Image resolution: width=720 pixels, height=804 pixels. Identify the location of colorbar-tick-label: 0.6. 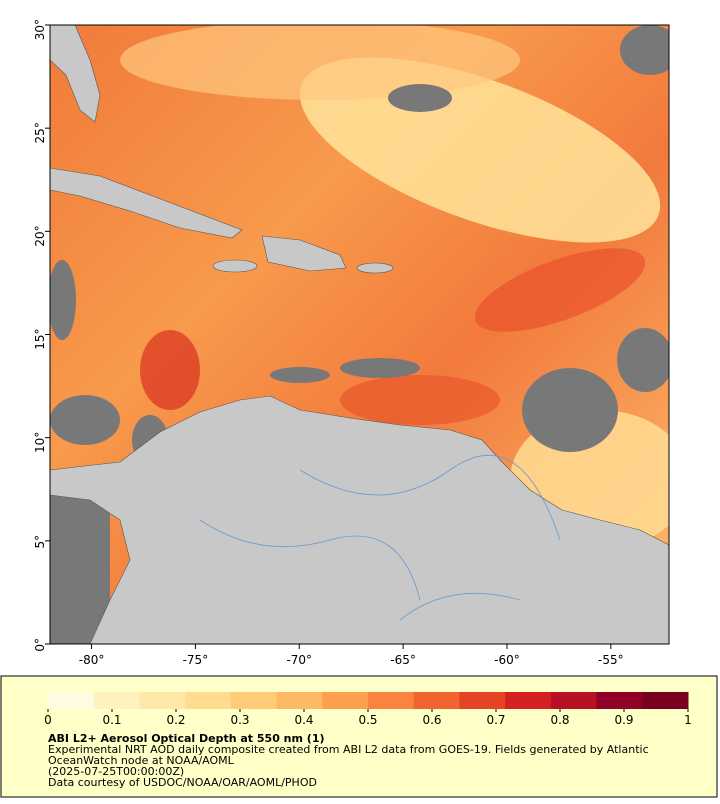
(431, 720).